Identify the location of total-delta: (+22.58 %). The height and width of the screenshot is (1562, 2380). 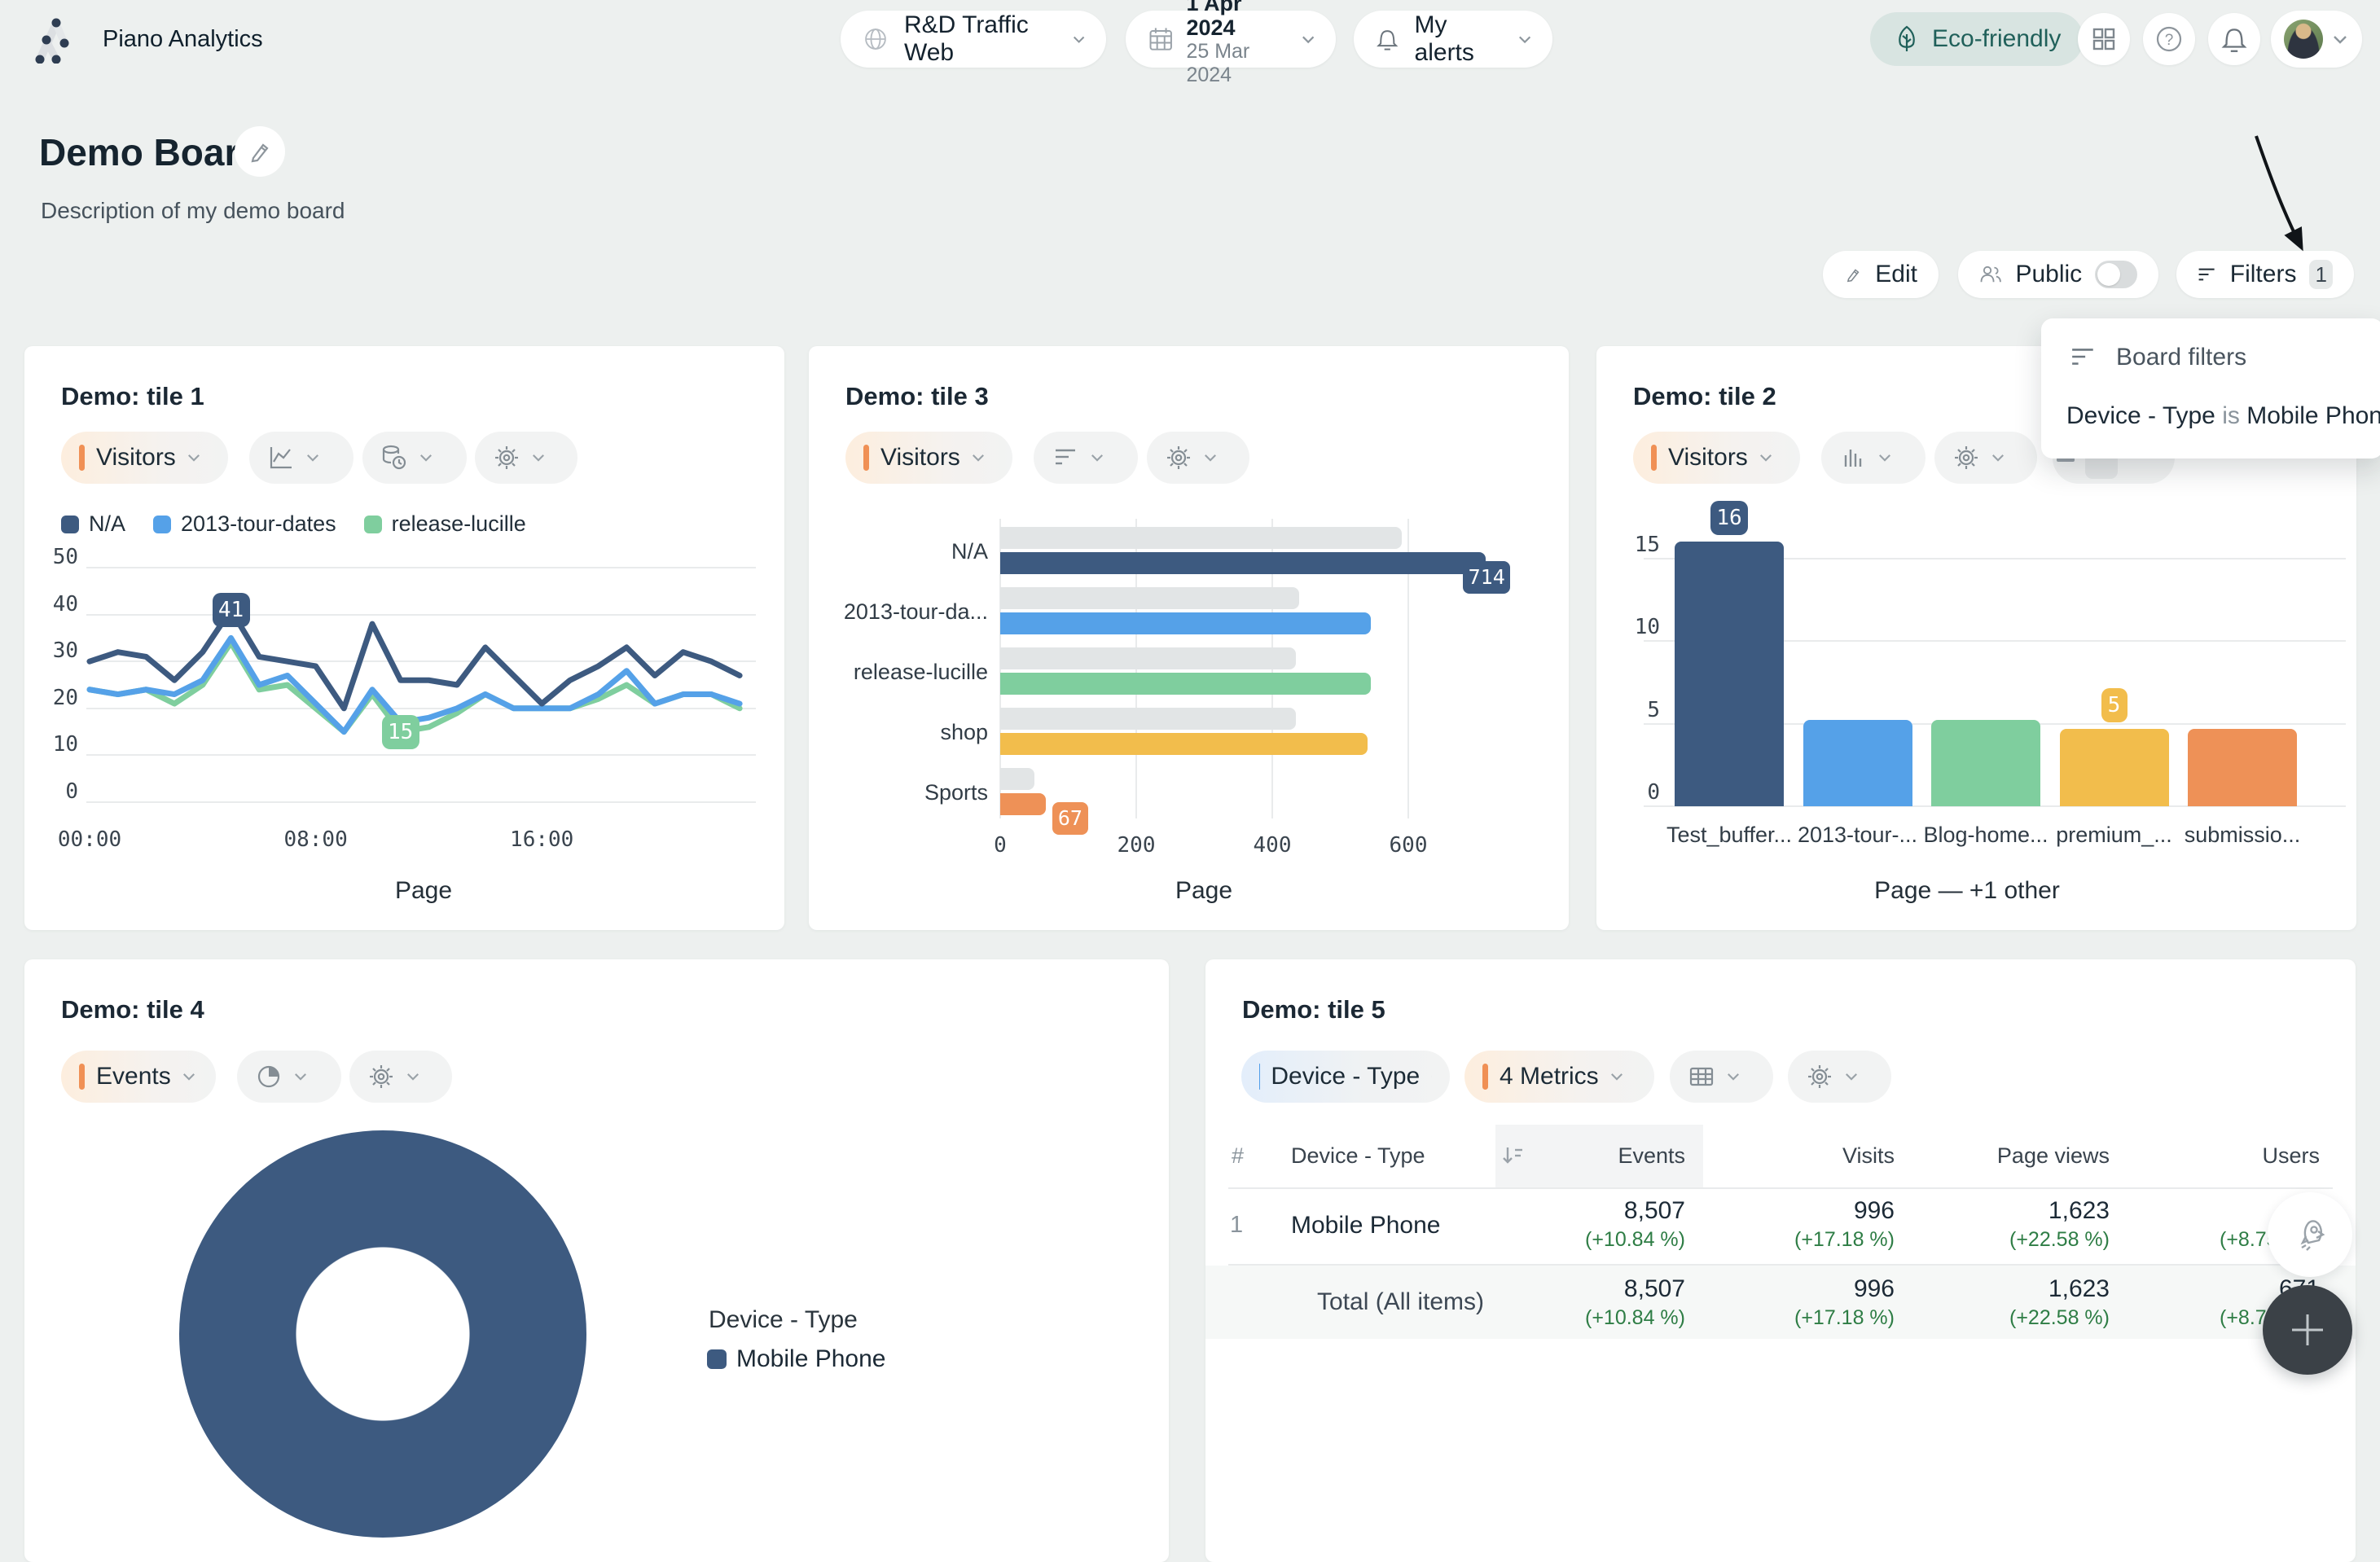
(2004, 1318).